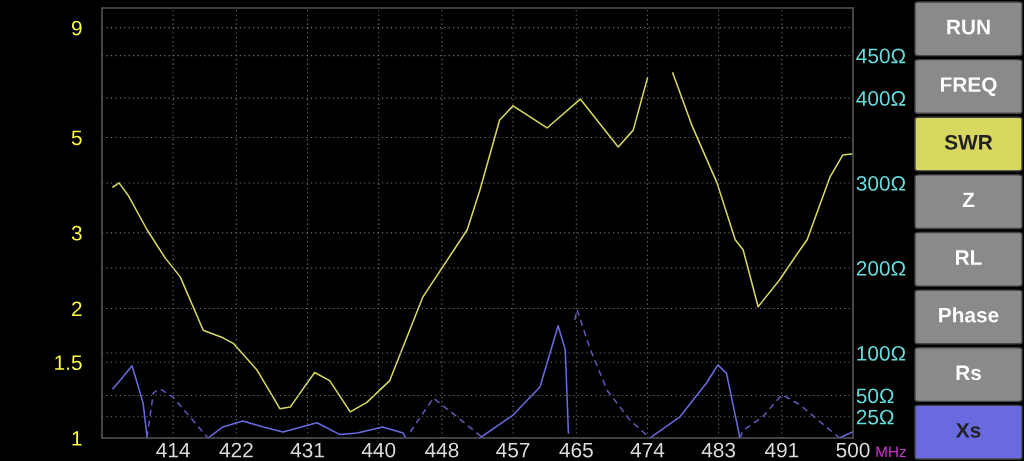 This screenshot has height=461, width=1024. I want to click on y2-tick-label: 450Ω, so click(881, 56).